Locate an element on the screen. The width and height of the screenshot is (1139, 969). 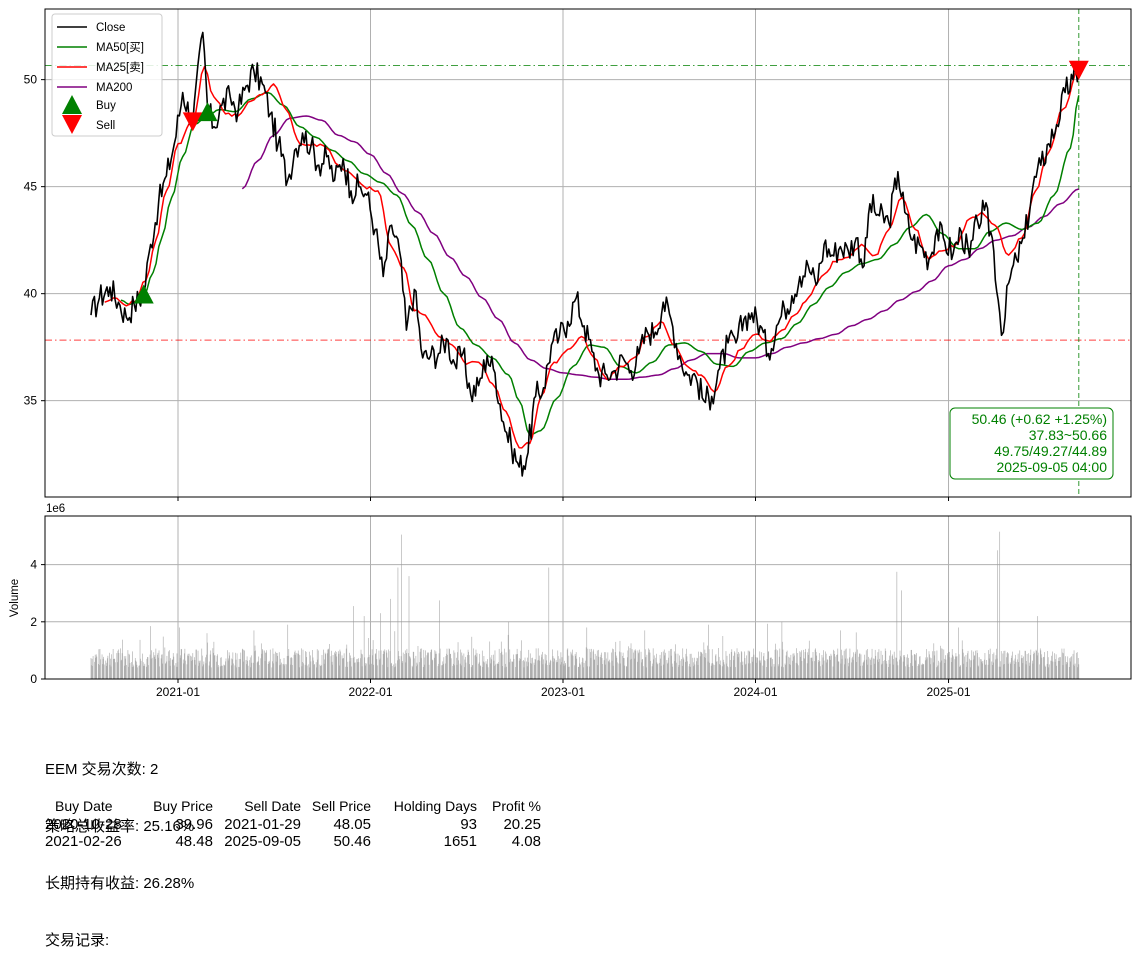
legend-buy-triangle-icon is located at coordinates (72, 104).